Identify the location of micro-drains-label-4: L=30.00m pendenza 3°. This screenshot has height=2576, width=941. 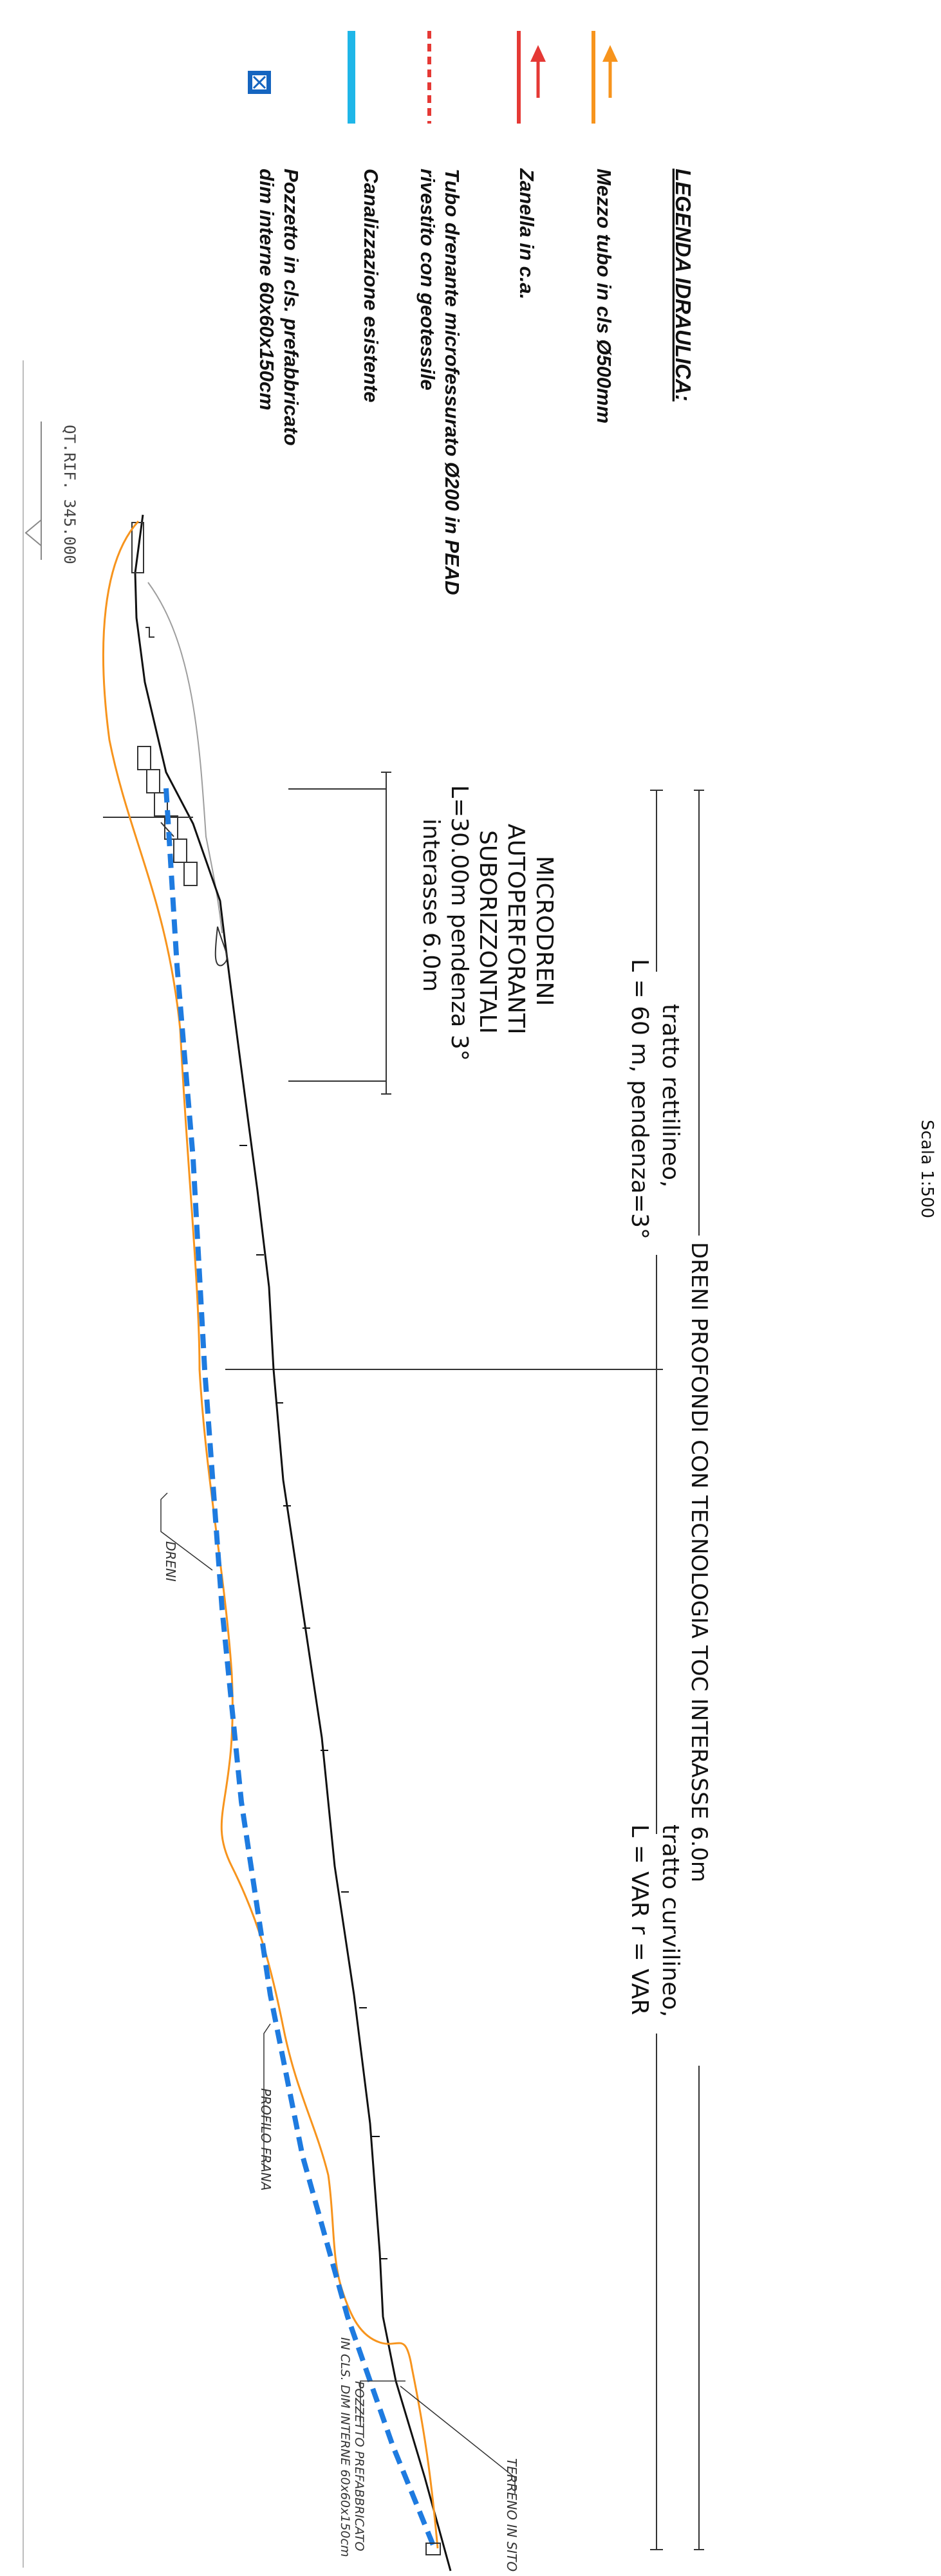
(459, 923).